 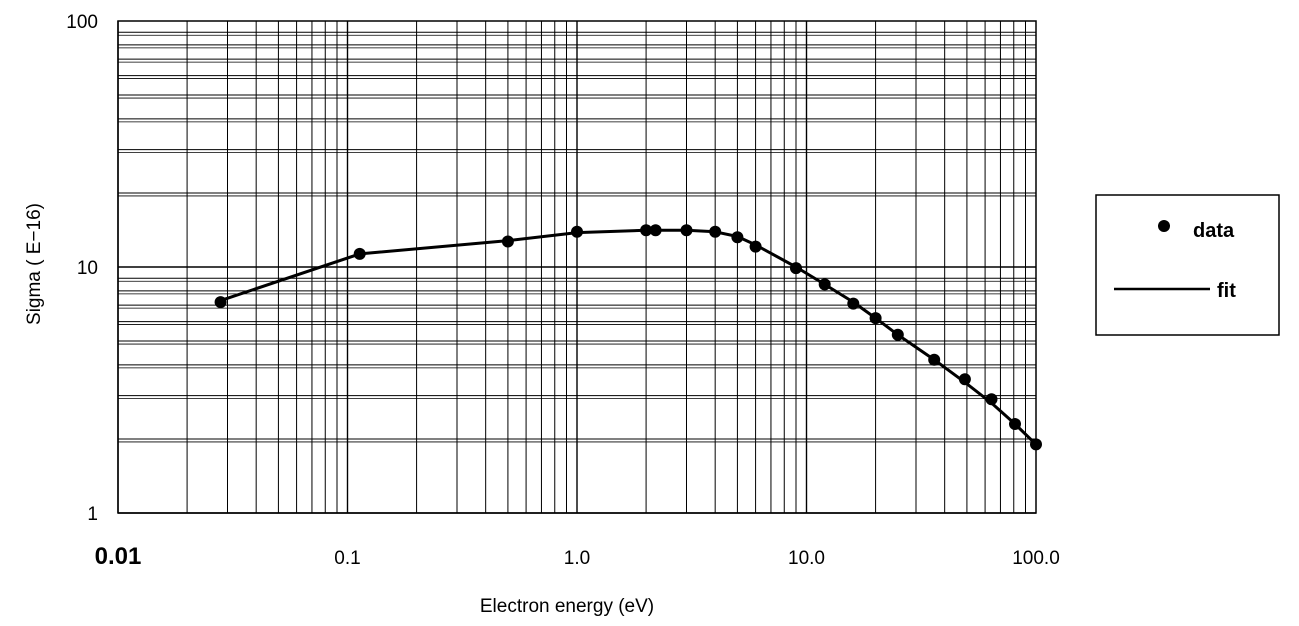 I want to click on legend-box, so click(x=1187, y=265).